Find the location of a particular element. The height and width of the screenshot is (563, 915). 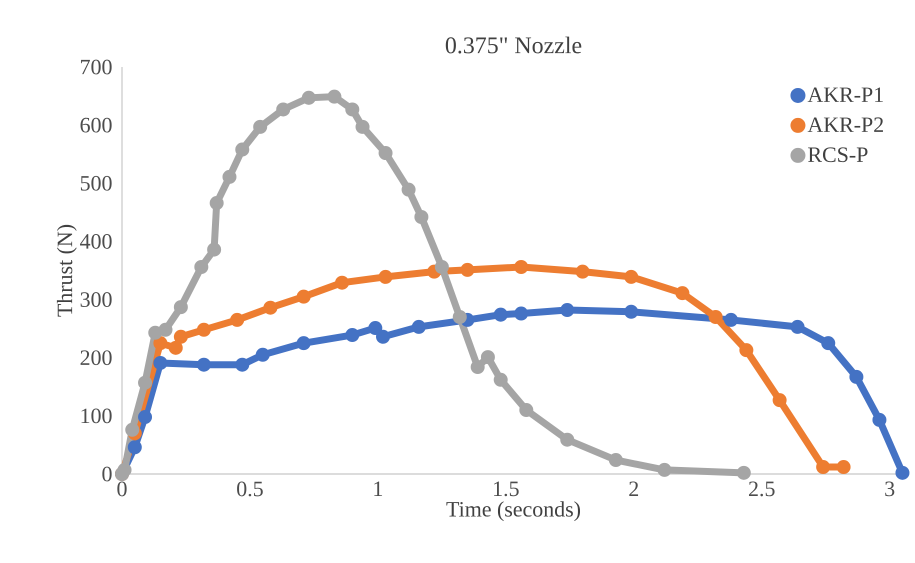

x-tick-label: 0 is located at coordinates (122, 489).